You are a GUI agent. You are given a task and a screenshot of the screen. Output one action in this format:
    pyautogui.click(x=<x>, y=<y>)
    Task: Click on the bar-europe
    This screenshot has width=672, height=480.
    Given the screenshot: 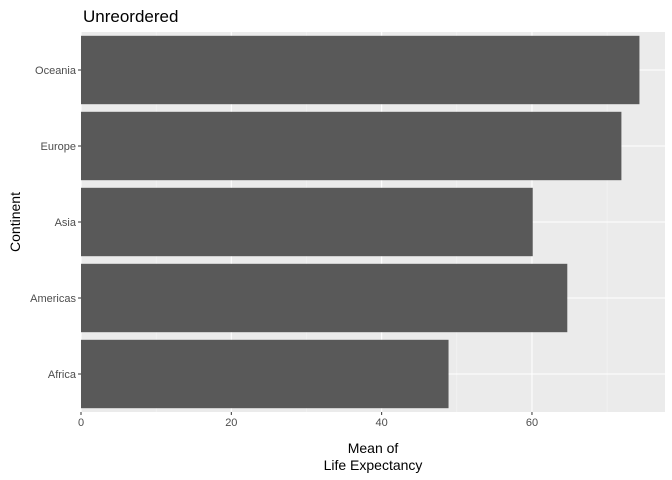 What is the action you would take?
    pyautogui.click(x=351, y=146)
    